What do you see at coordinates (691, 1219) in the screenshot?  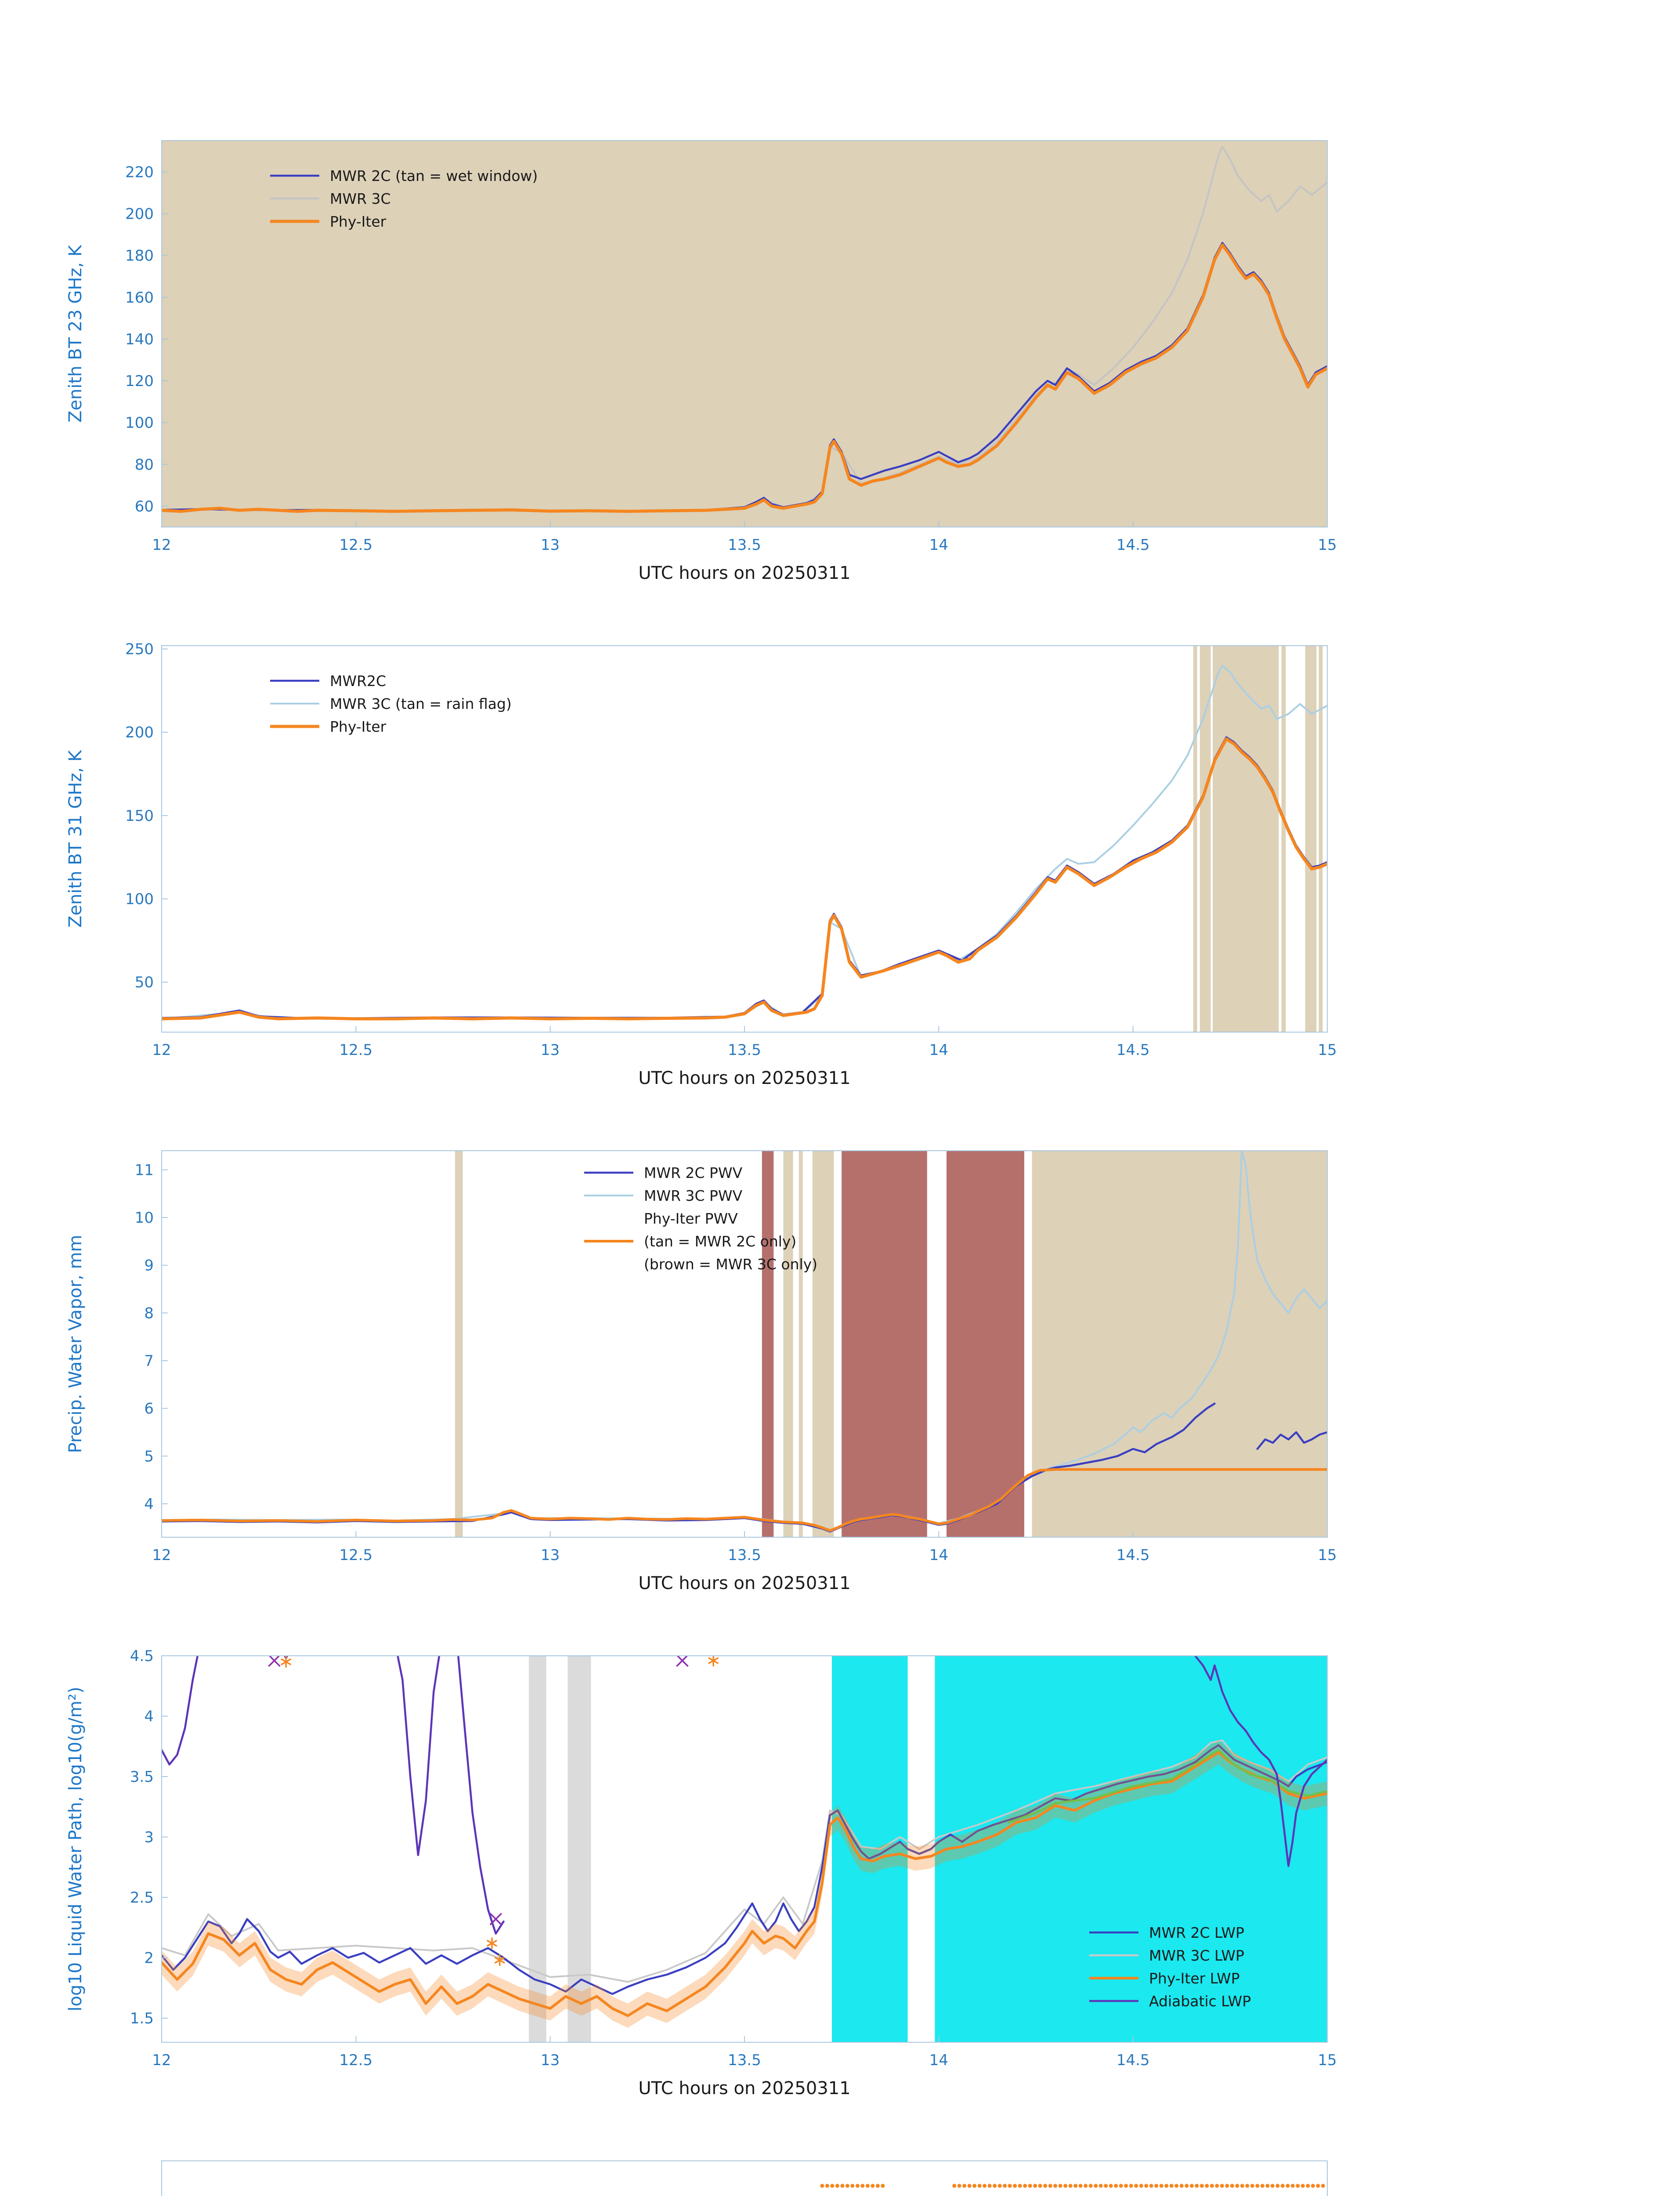 I see `legend-label: Phy-Iter PWV` at bounding box center [691, 1219].